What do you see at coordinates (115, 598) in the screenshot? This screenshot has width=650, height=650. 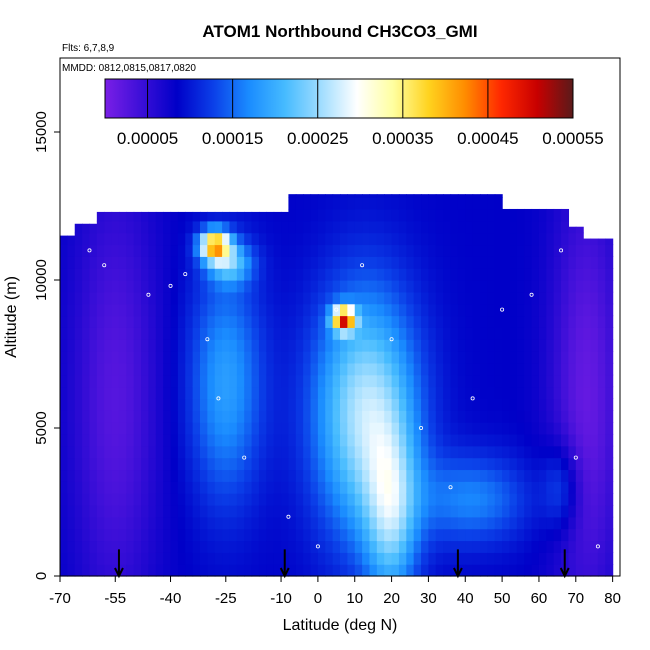 I see `x-tick-label: -55` at bounding box center [115, 598].